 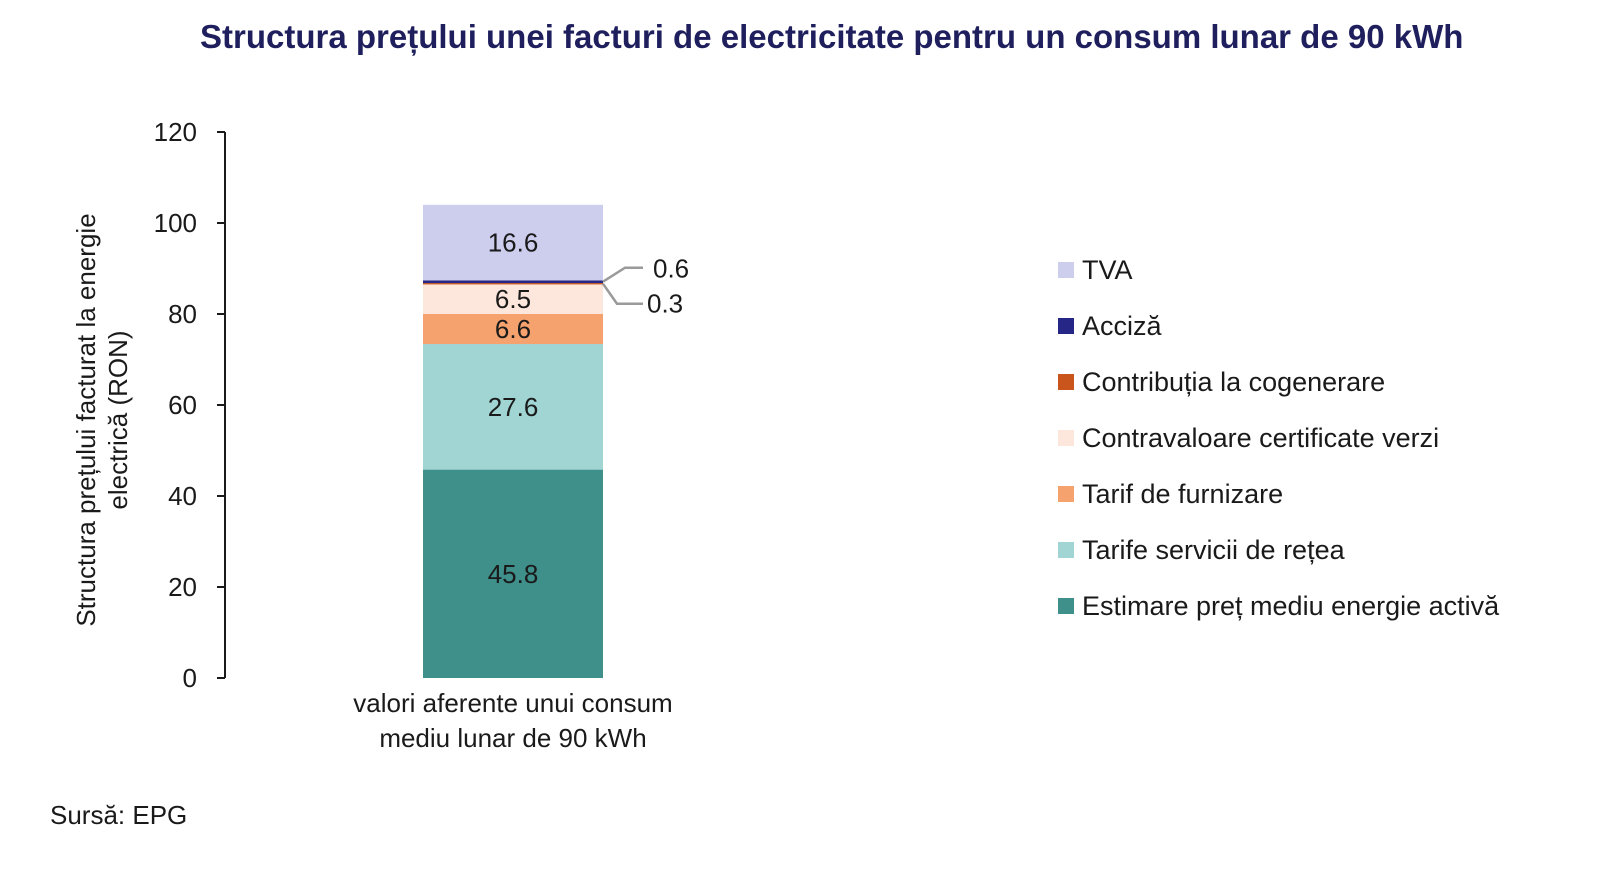 I want to click on callout-line-acciza, so click(x=622, y=274).